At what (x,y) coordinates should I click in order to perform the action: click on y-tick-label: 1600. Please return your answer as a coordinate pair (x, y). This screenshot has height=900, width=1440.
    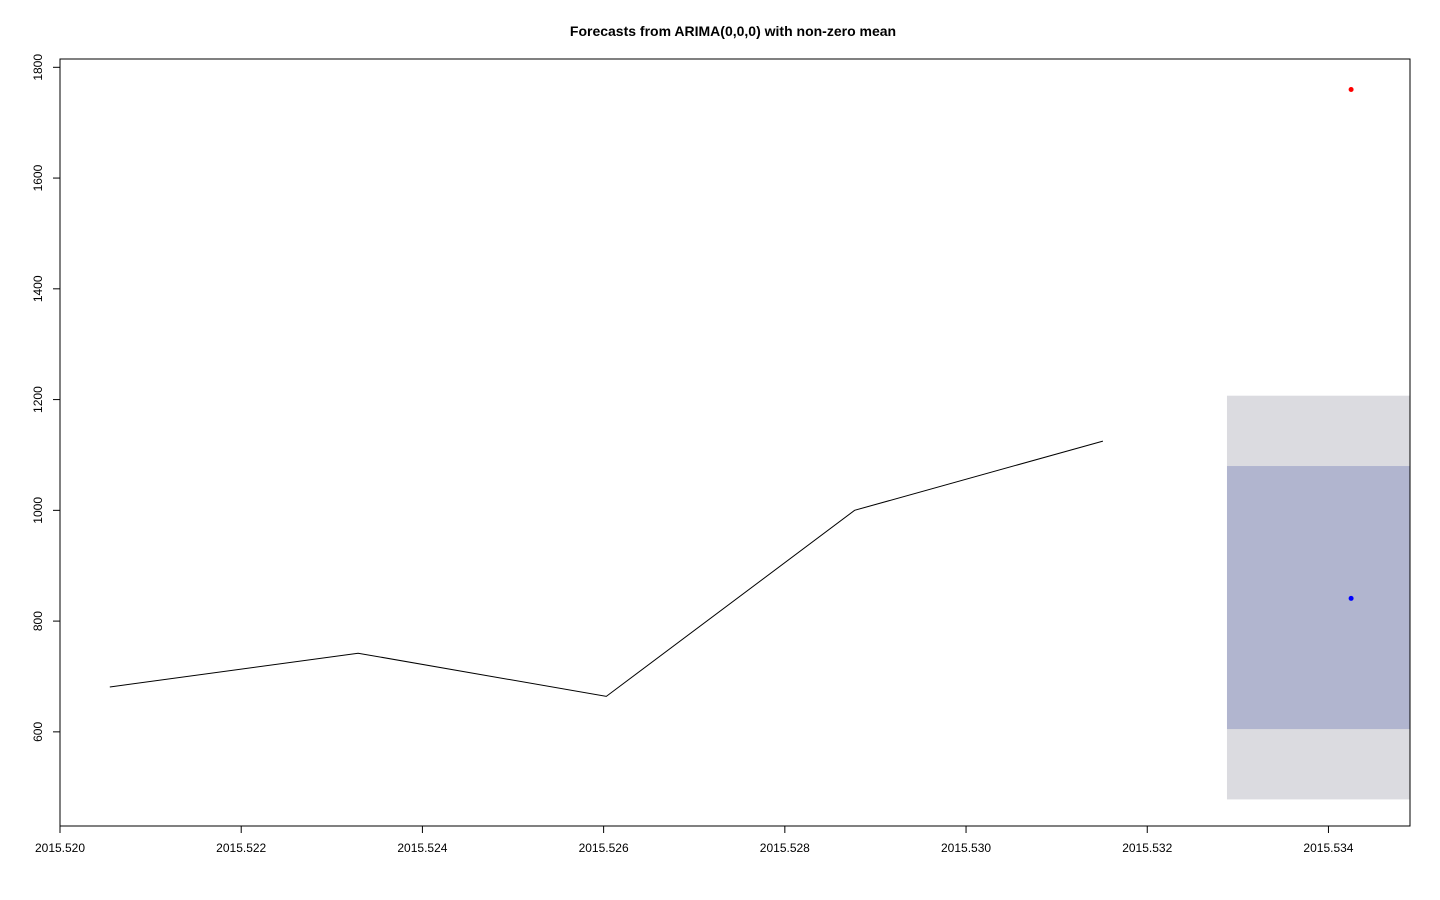
    Looking at the image, I should click on (38, 177).